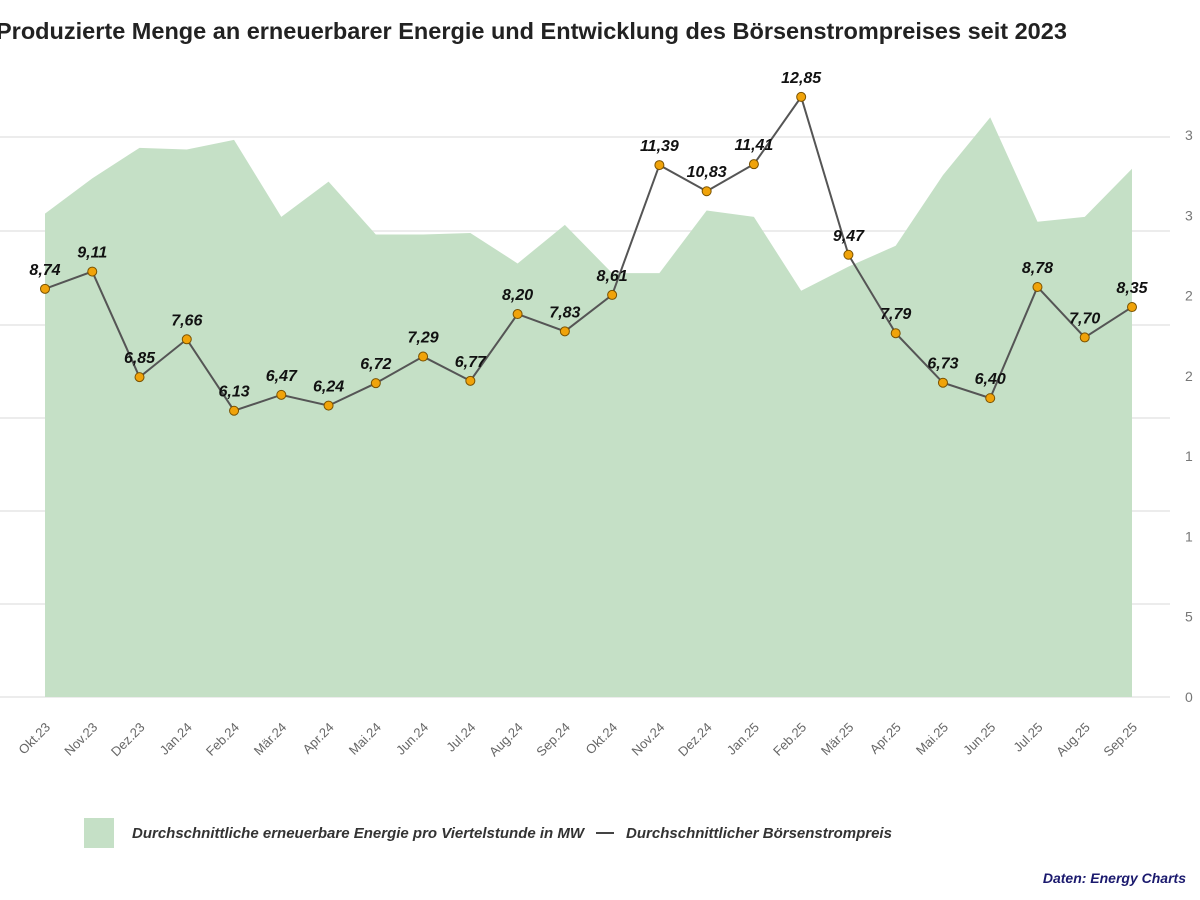  What do you see at coordinates (553, 740) in the screenshot?
I see `x-tick-label: Sep.24` at bounding box center [553, 740].